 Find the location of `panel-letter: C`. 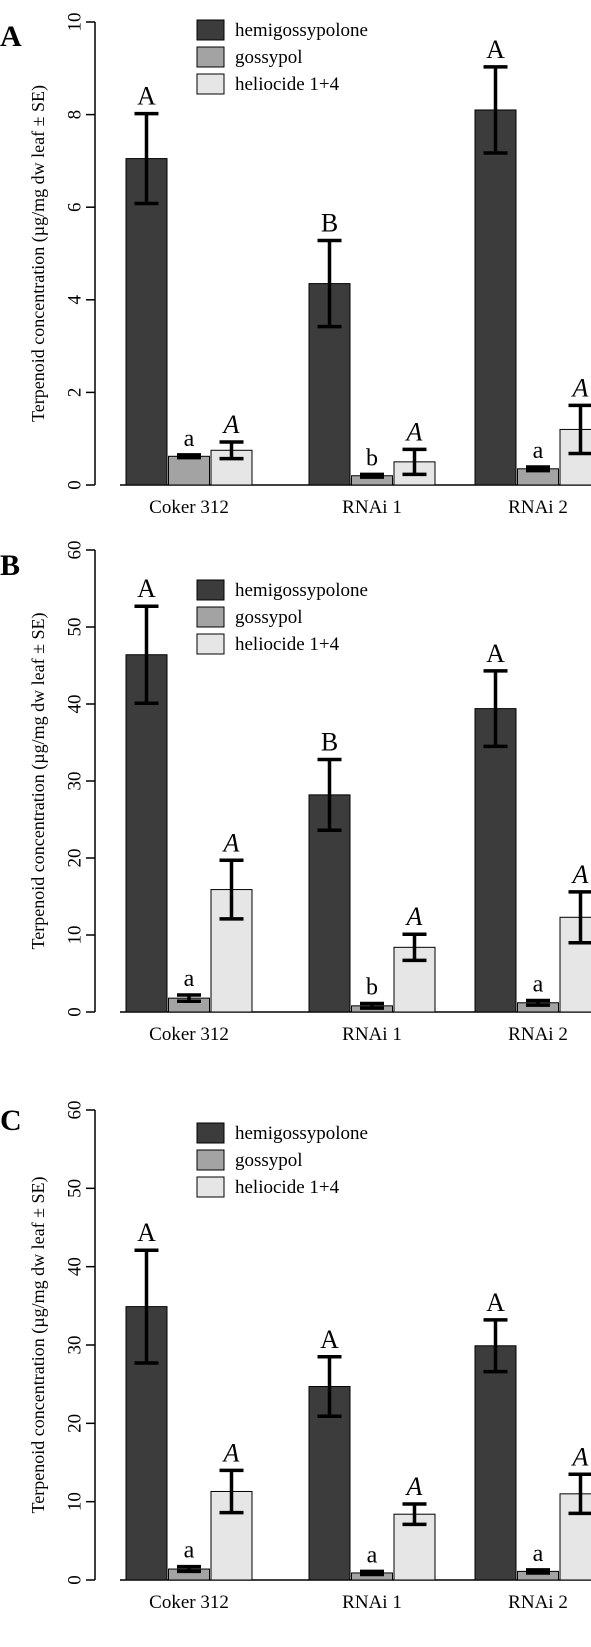

panel-letter: C is located at coordinates (11, 1120).